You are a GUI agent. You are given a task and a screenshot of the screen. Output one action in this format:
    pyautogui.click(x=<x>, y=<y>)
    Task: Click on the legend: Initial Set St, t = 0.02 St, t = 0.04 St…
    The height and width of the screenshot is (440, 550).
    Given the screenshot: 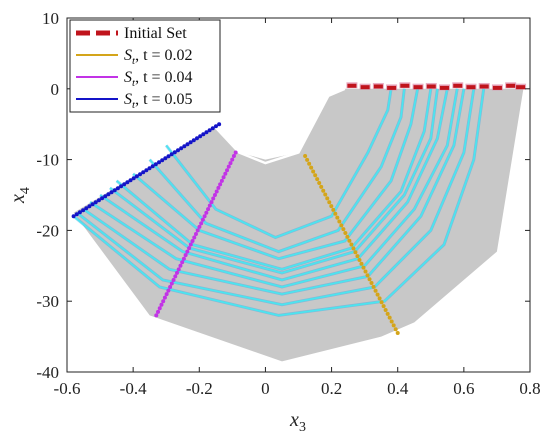 What is the action you would take?
    pyautogui.click(x=145, y=66)
    